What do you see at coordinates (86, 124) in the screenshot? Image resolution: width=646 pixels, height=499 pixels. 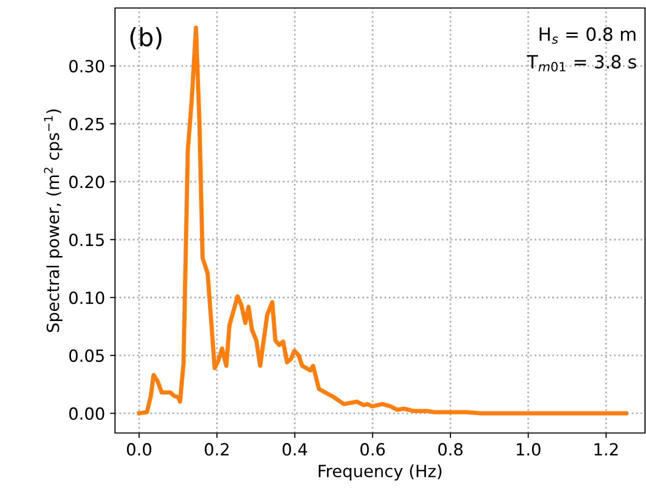 I see `y-tick-label: 0.25` at bounding box center [86, 124].